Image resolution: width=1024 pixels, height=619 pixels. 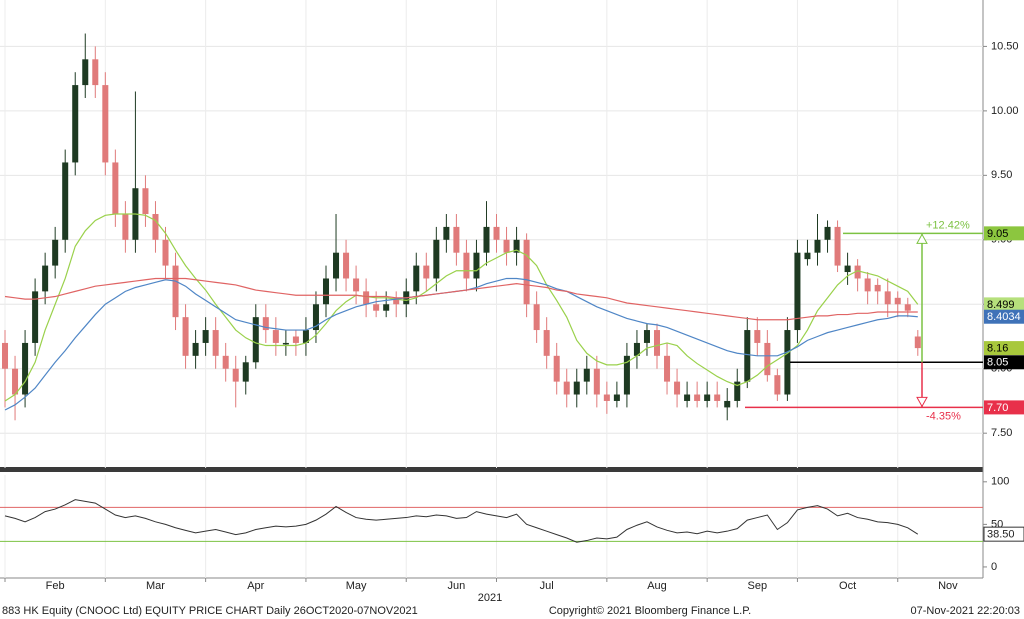 What do you see at coordinates (994, 567) in the screenshot?
I see `rsi-y-tick-label: 0` at bounding box center [994, 567].